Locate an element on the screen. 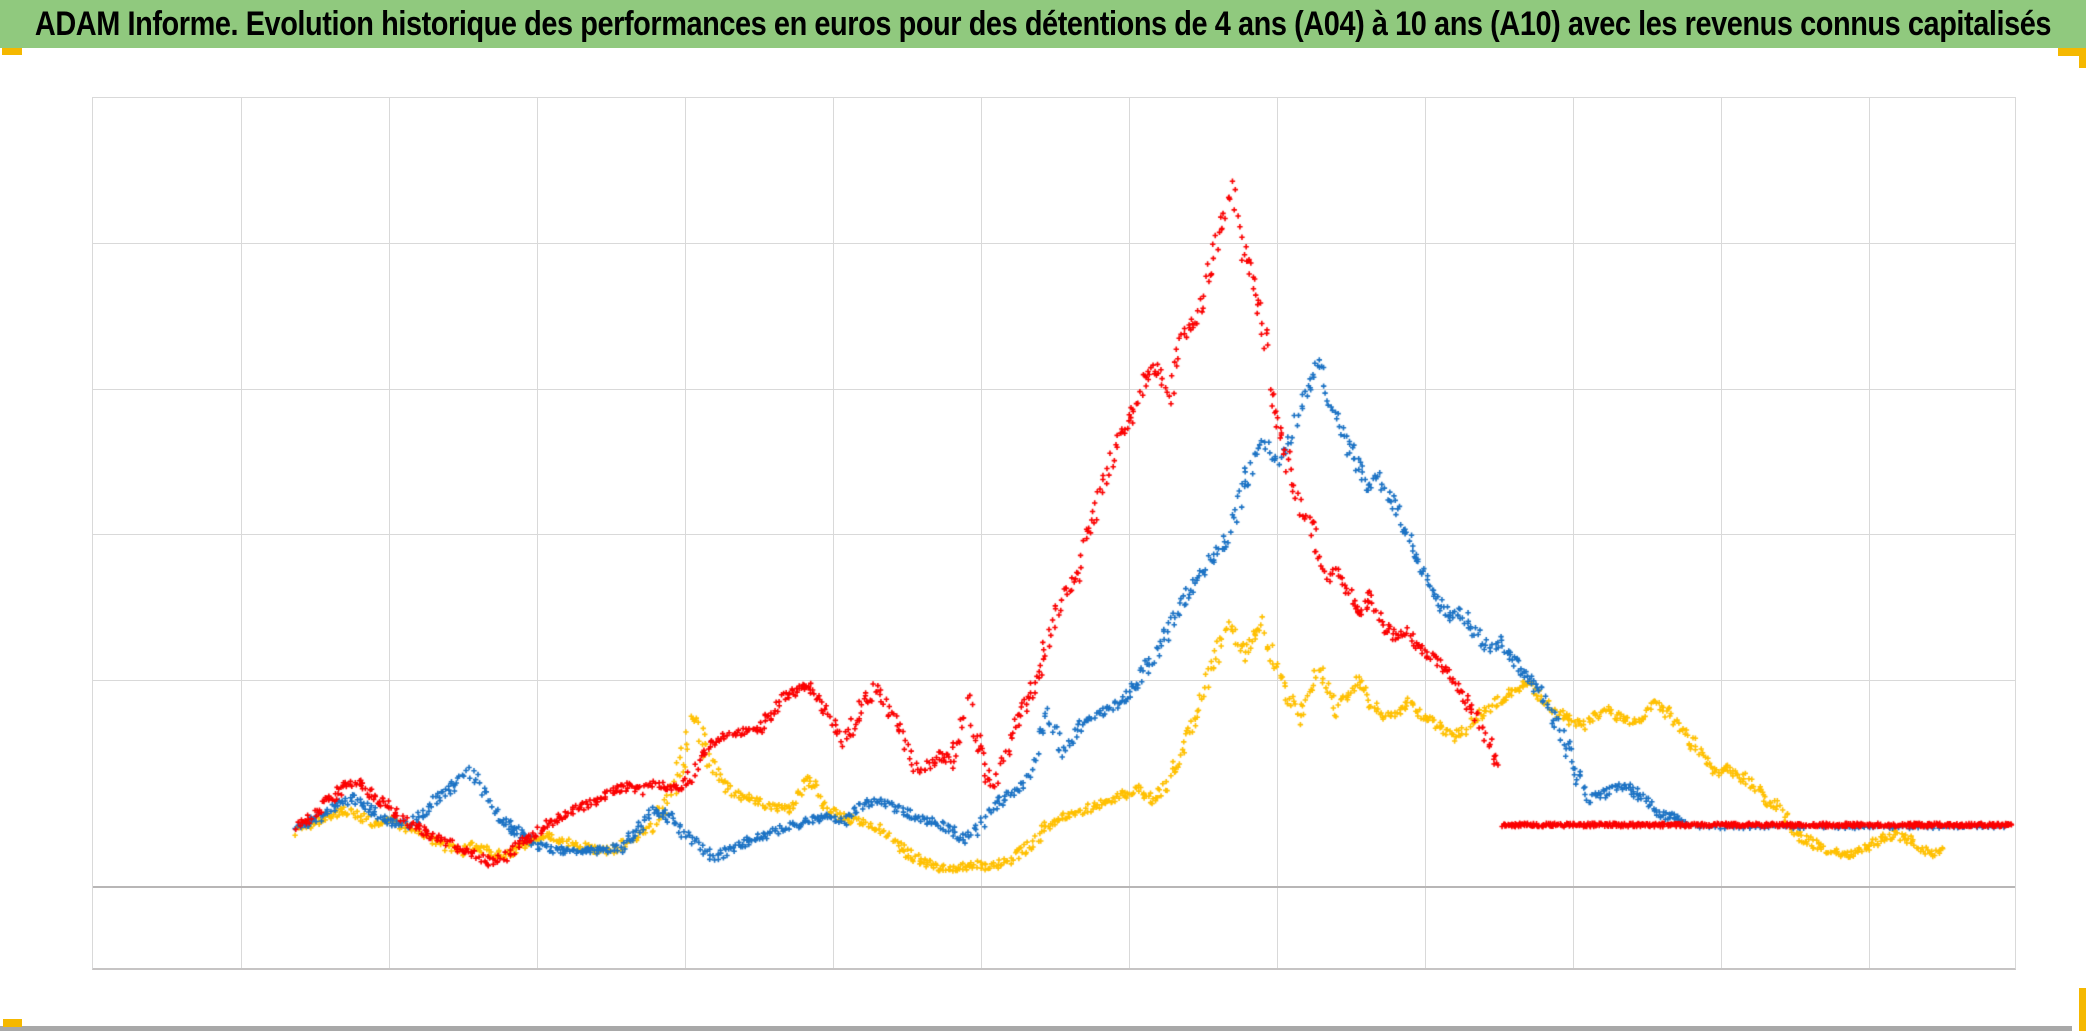 This screenshot has width=2086, height=1031. accent-mark-top-right-horizontal is located at coordinates (2072, 52).